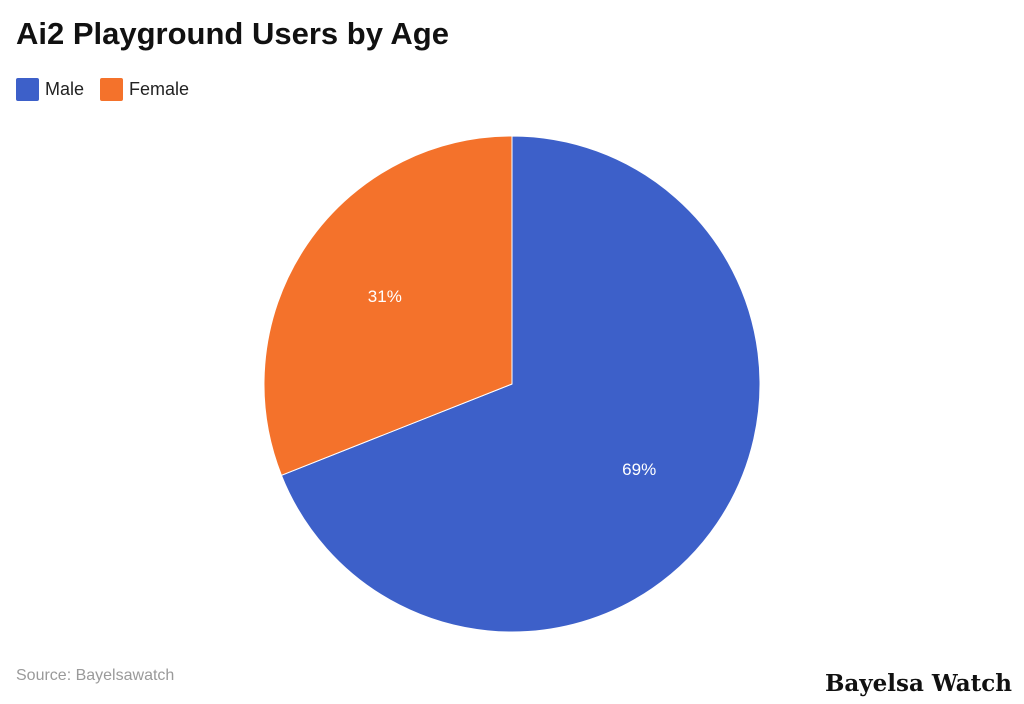 Image resolution: width=1024 pixels, height=704 pixels. I want to click on legend-item-female: Female, so click(144, 89).